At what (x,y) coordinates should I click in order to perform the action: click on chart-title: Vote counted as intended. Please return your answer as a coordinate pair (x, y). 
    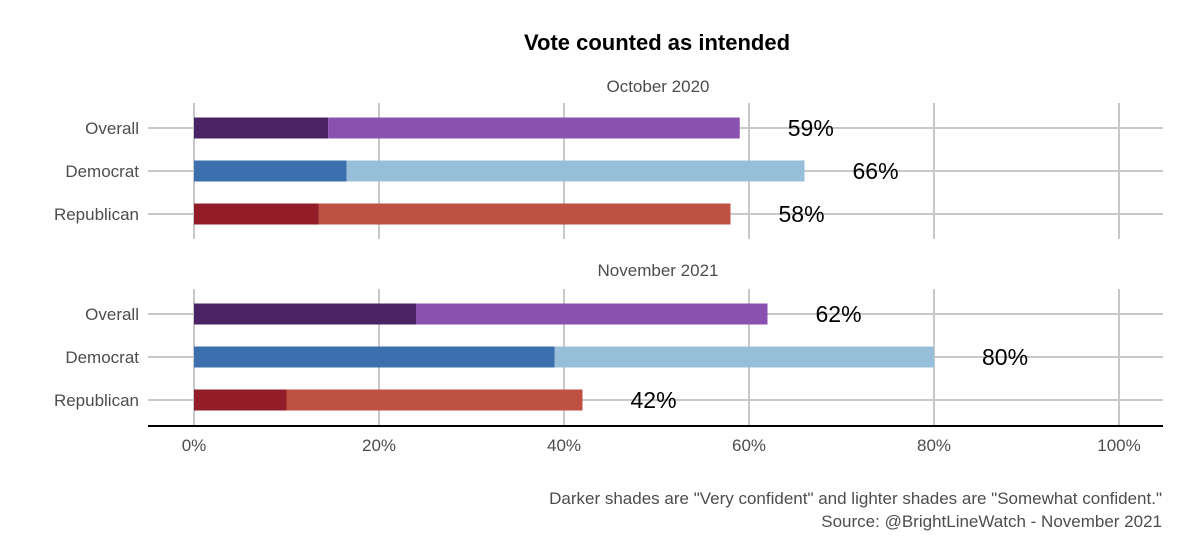
    Looking at the image, I should click on (657, 42).